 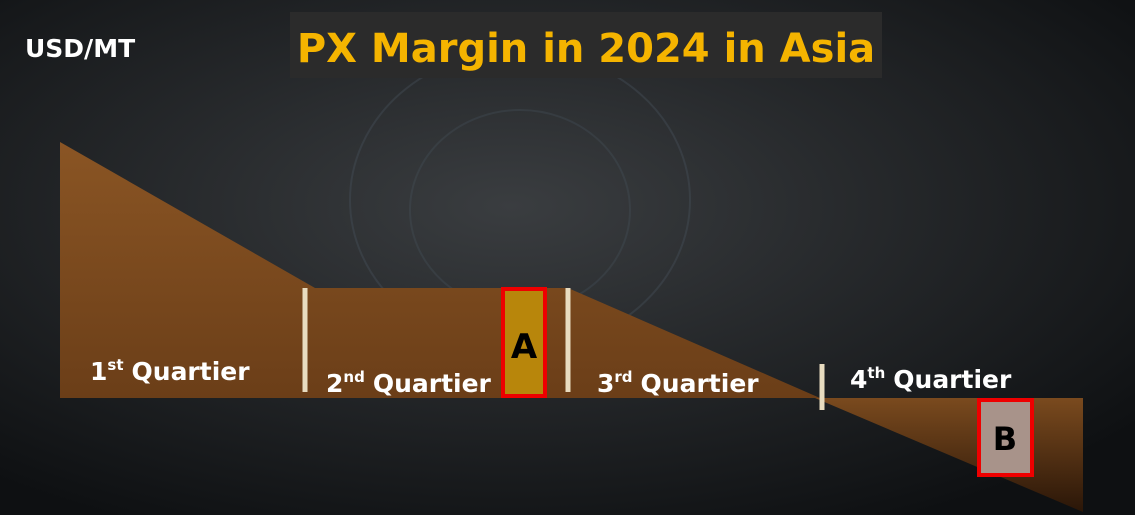 I want to click on quarter-number: 4, so click(x=858, y=379).